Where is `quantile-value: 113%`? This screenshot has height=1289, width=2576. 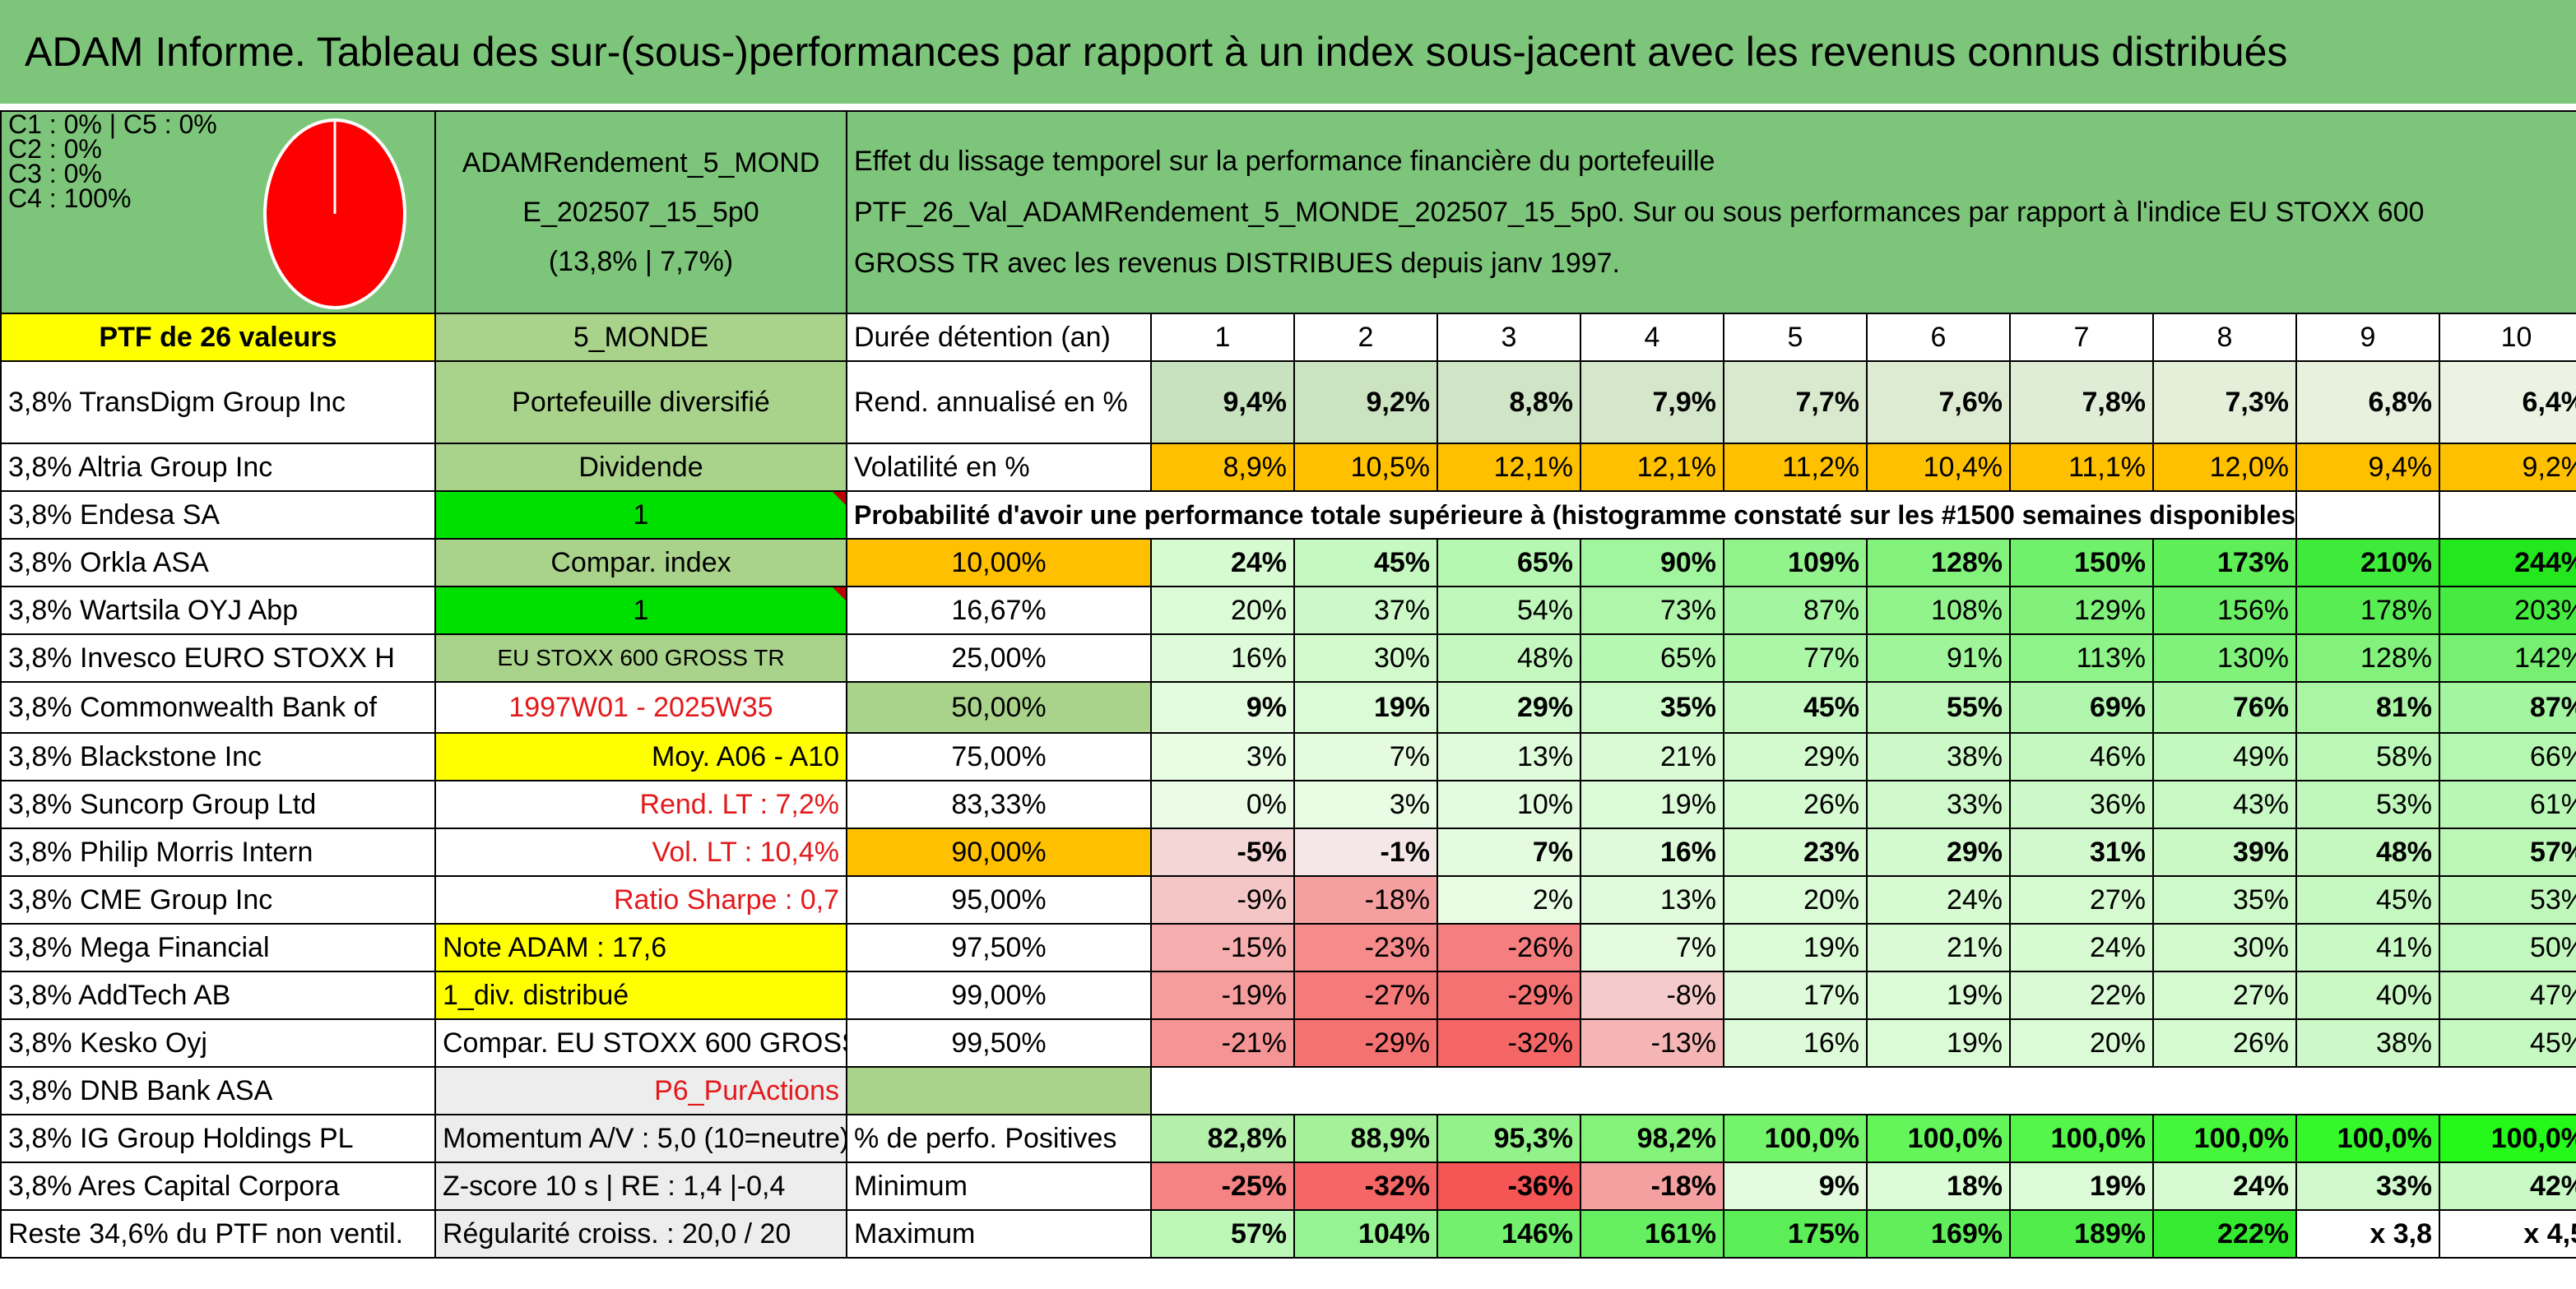 quantile-value: 113% is located at coordinates (2081, 658).